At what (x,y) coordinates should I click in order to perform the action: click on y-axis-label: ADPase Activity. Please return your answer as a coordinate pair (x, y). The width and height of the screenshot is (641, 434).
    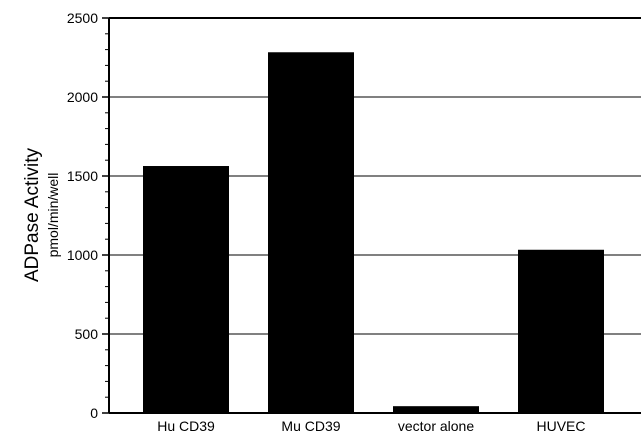
    Looking at the image, I should click on (32, 214).